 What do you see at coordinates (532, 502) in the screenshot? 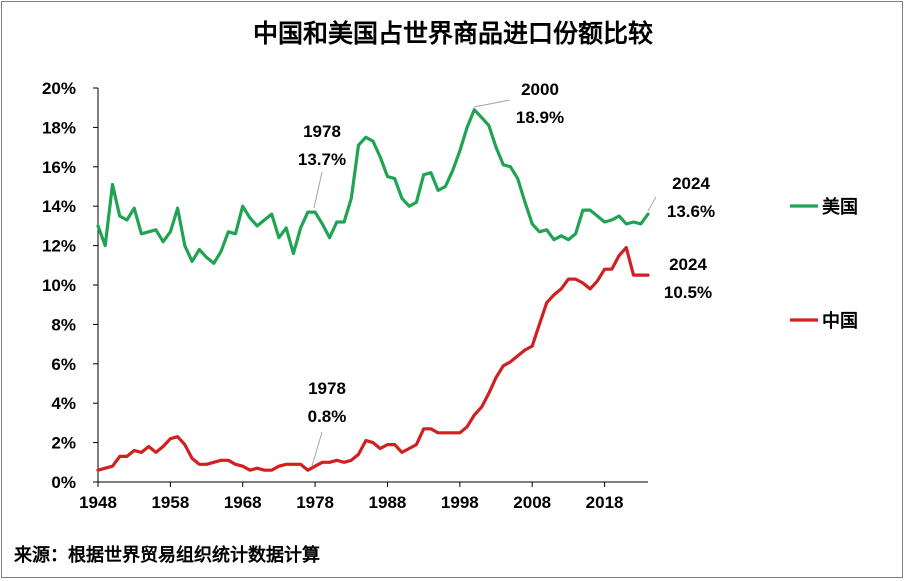
I see `x-tick-label: 2008` at bounding box center [532, 502].